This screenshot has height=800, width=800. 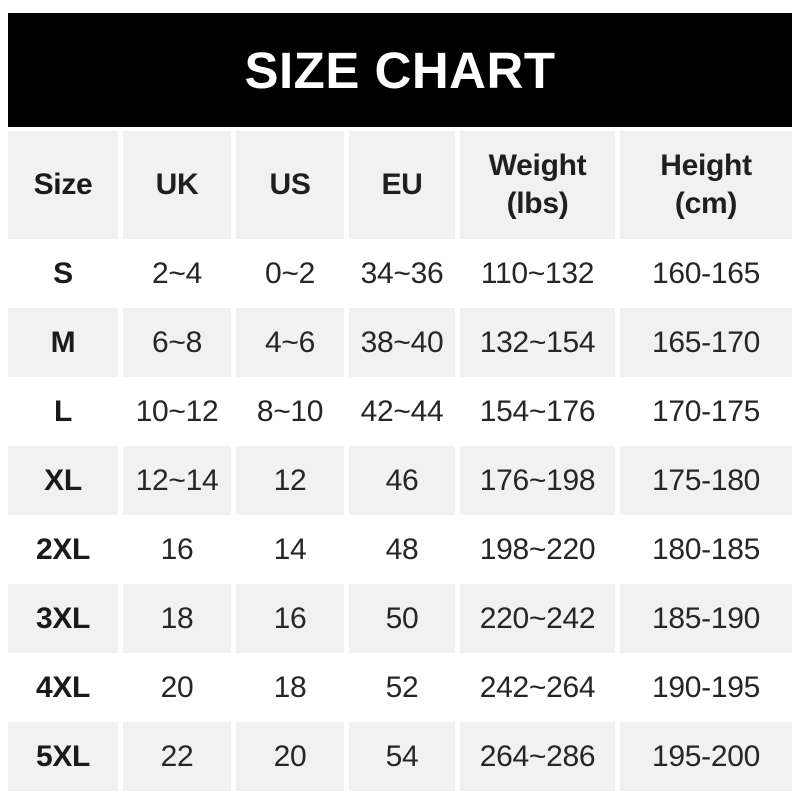 I want to click on height-cell: 180-185, so click(x=706, y=549).